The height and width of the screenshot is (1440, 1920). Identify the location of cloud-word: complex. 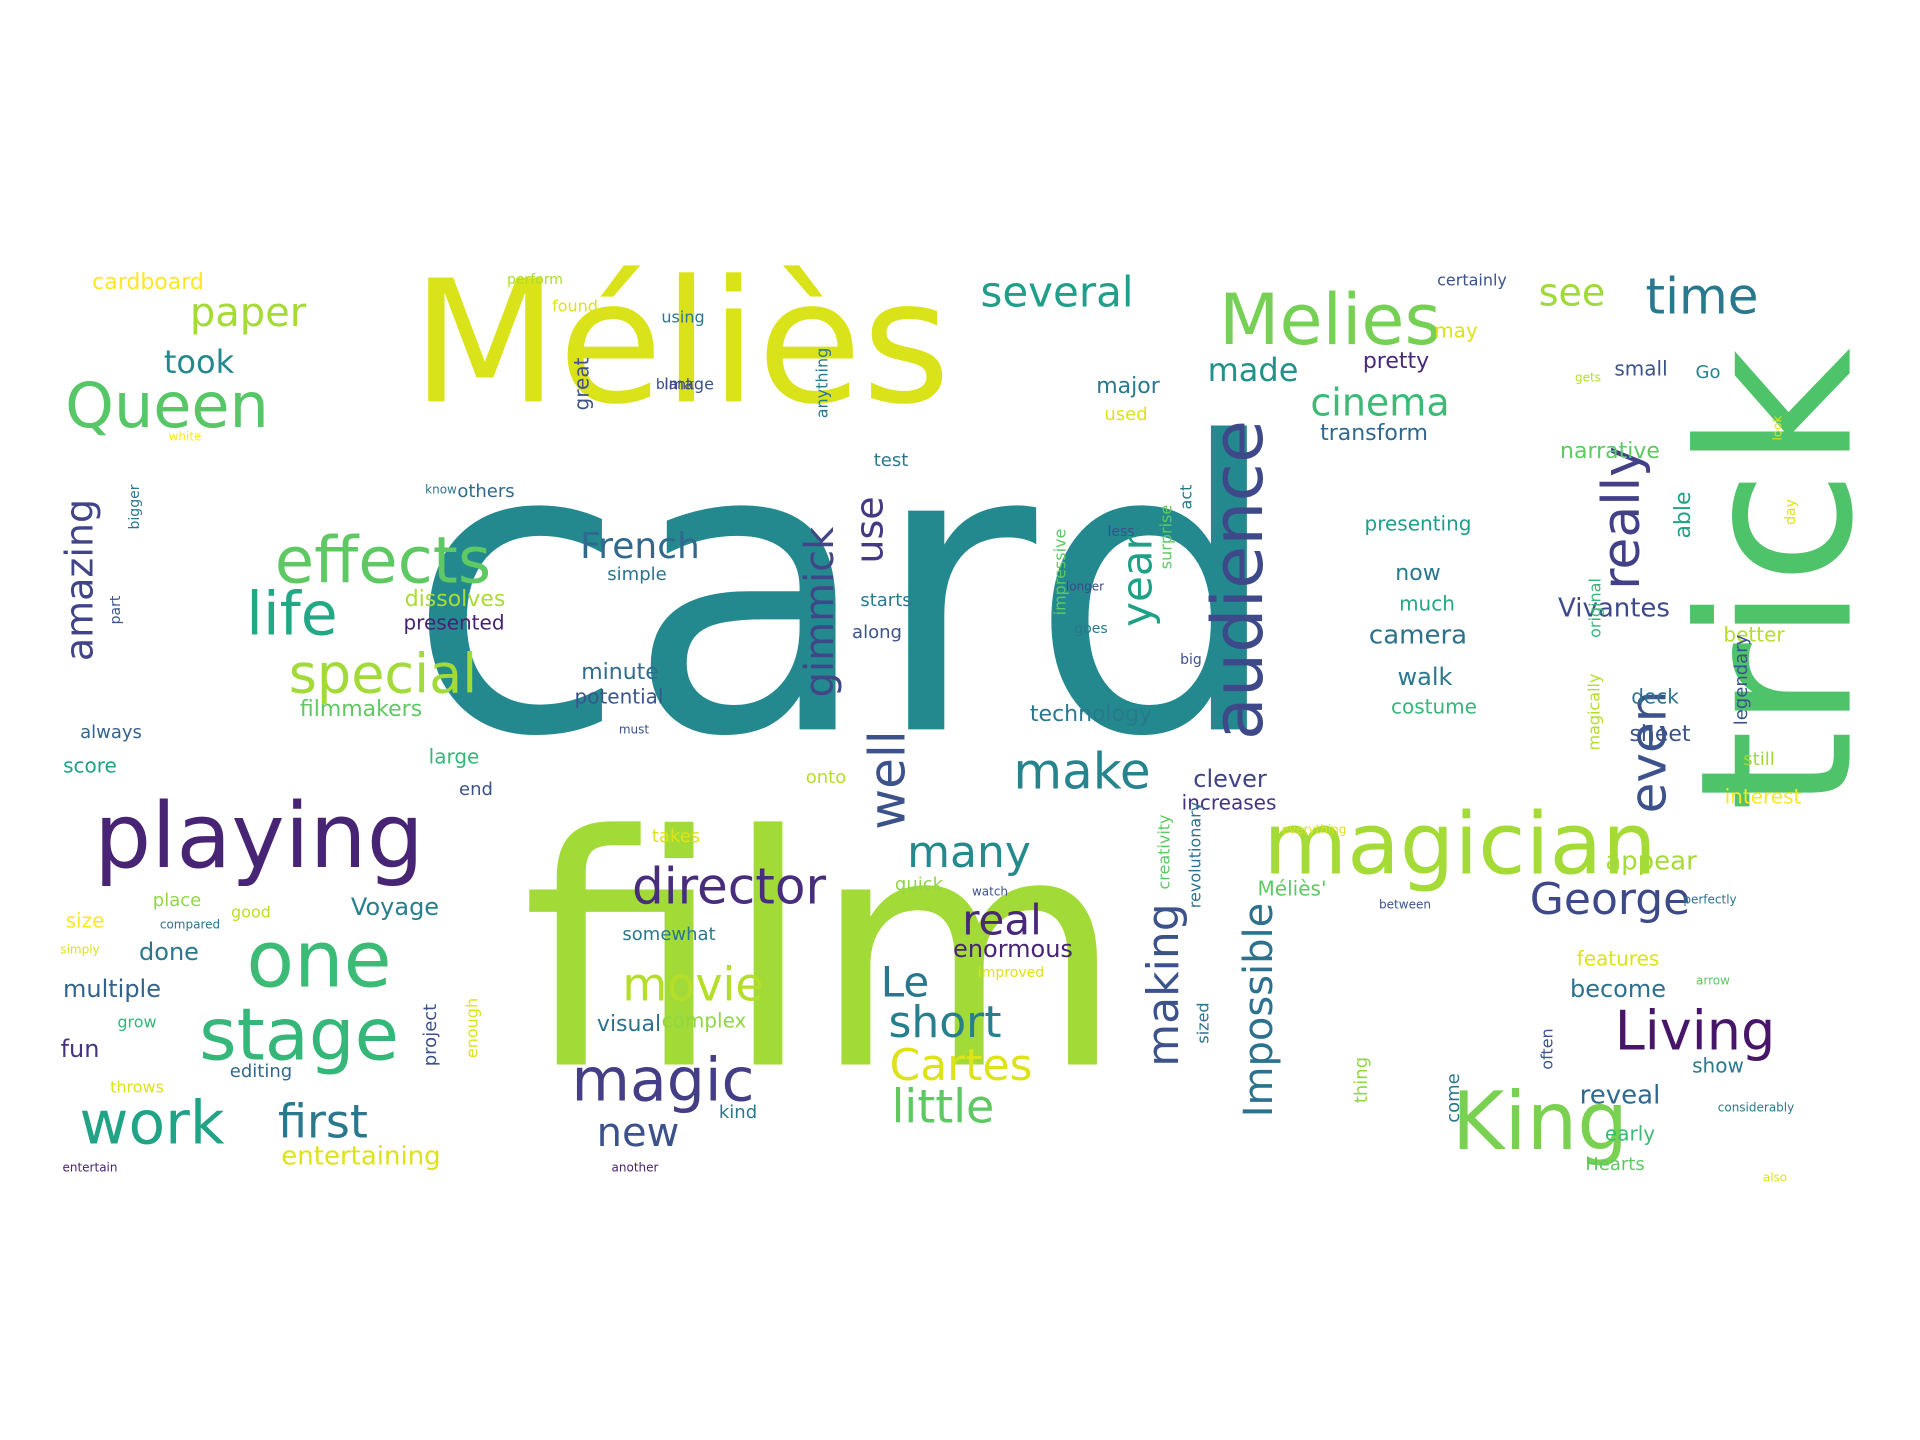
(704, 1021).